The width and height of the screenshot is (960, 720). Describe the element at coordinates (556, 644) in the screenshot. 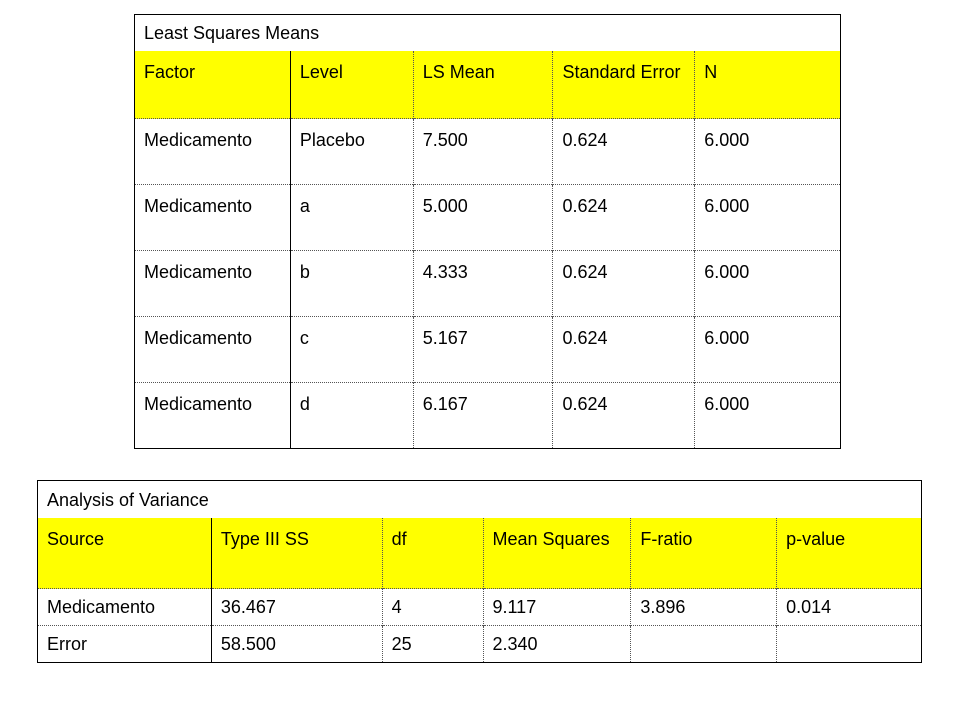

I see `anova-cell-mean-squares: 2.340` at that location.